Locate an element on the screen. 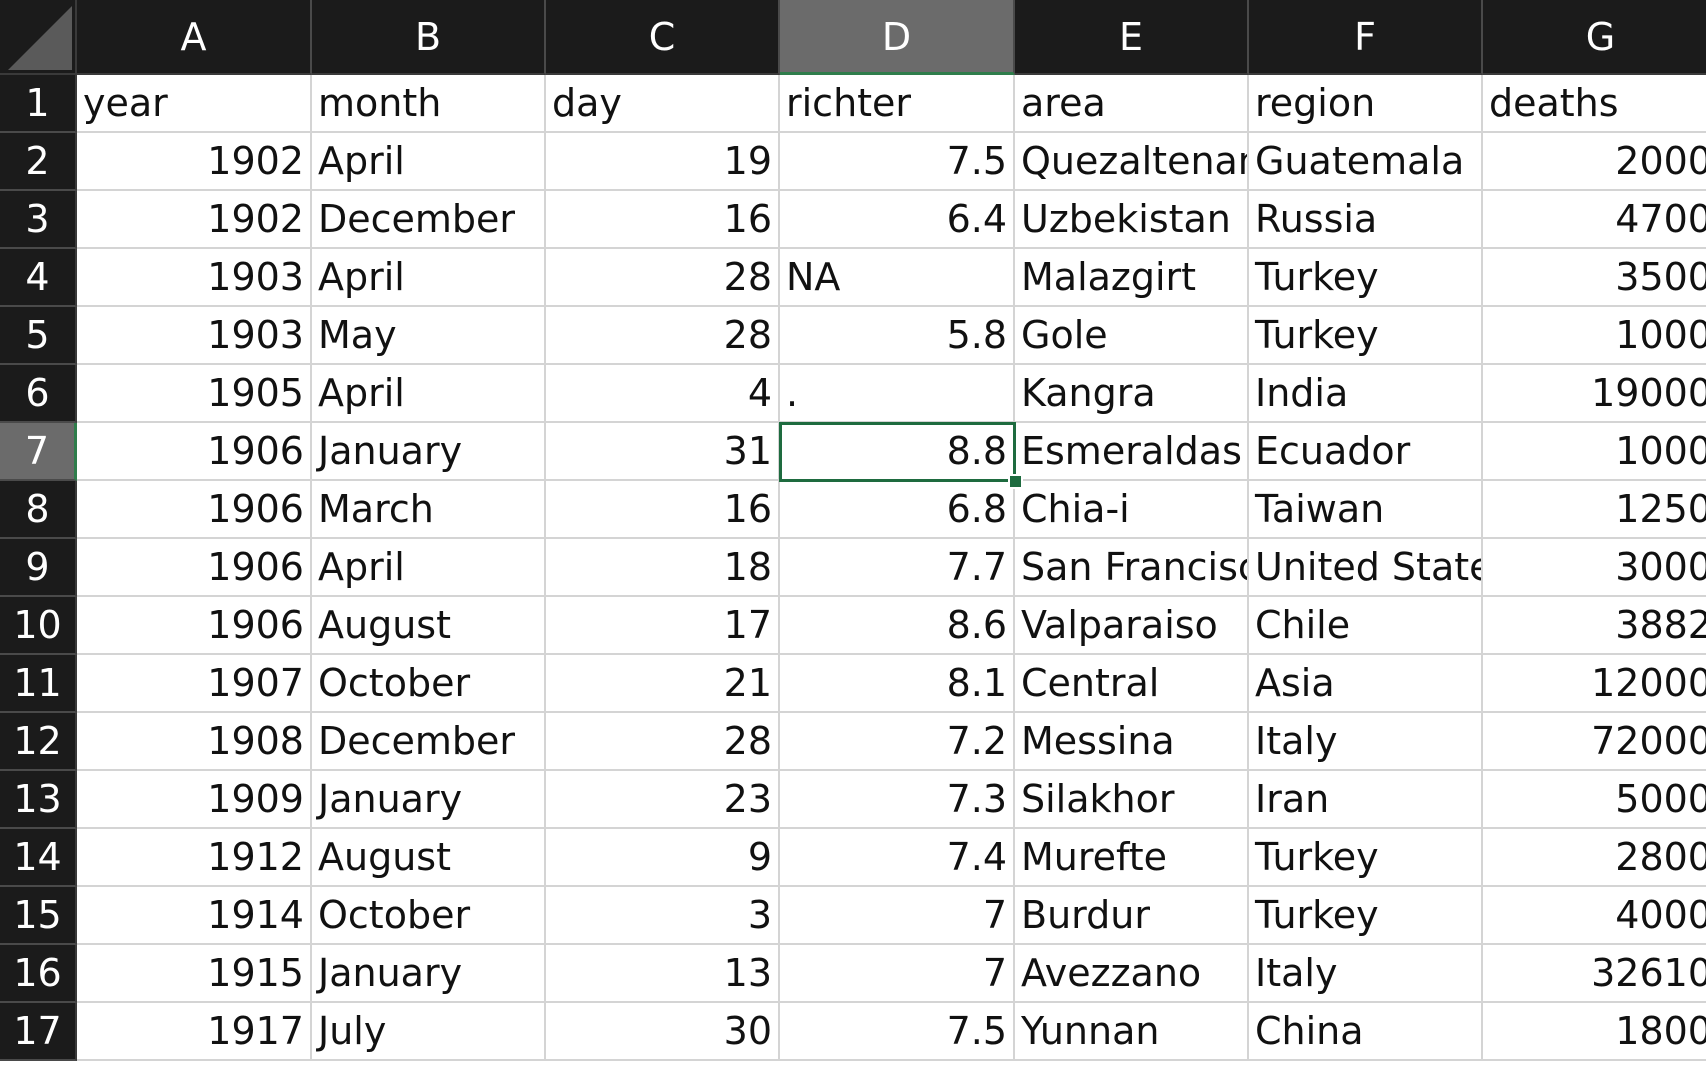  cell-a7: 1906 is located at coordinates (194, 452).